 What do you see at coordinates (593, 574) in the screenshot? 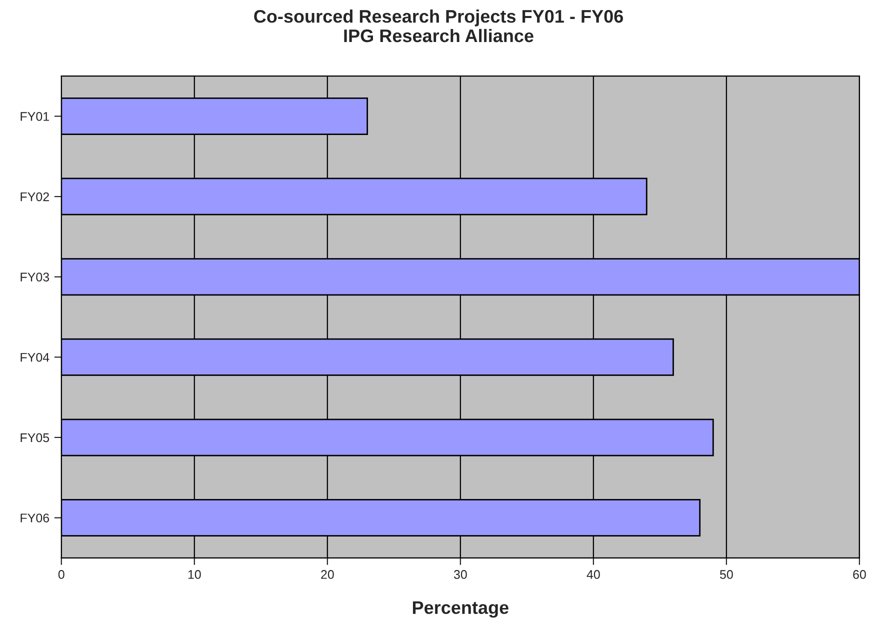
I see `x-tick-label: 40` at bounding box center [593, 574].